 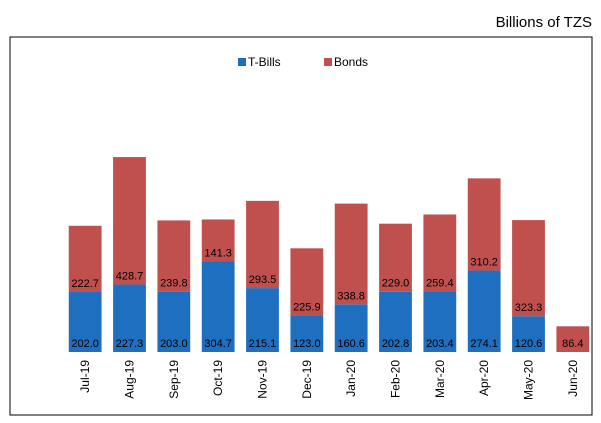 What do you see at coordinates (130, 276) in the screenshot?
I see `value-label: 428.7` at bounding box center [130, 276].